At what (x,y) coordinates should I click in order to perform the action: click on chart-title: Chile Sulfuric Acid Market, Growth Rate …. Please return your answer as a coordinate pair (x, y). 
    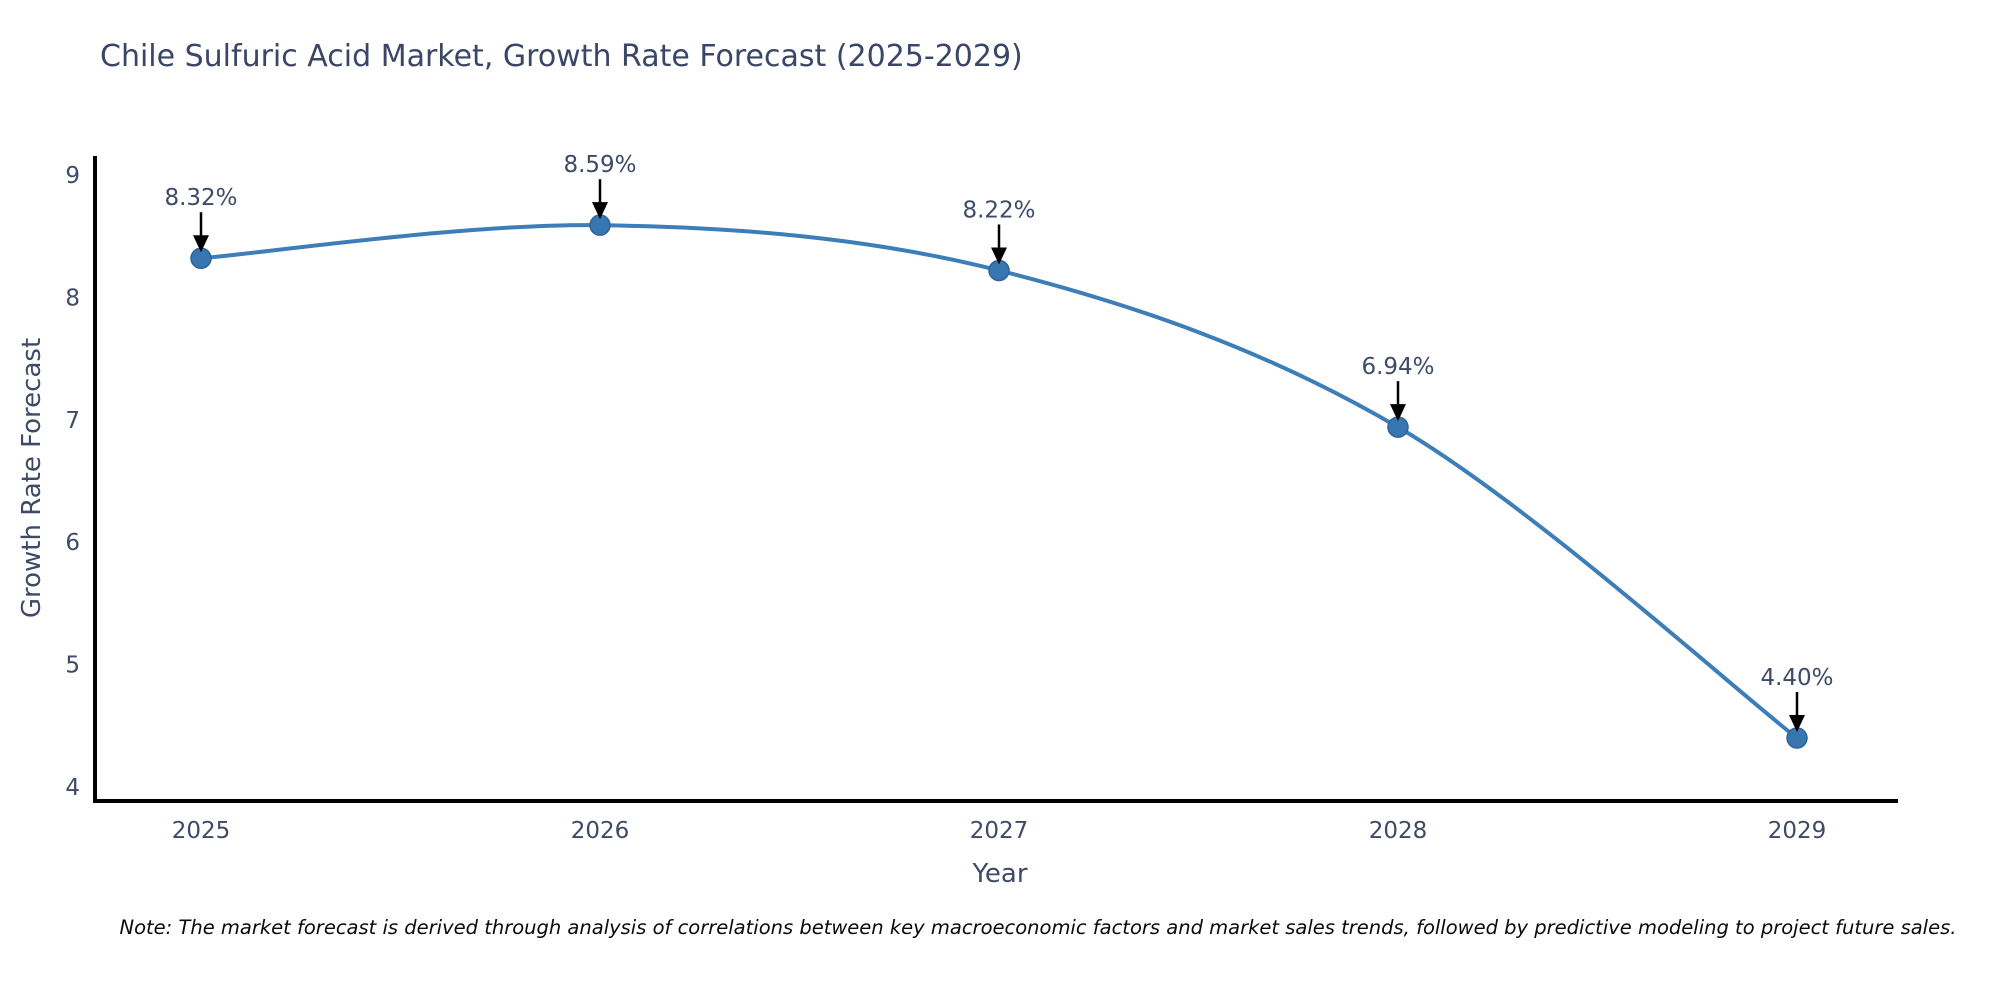
    Looking at the image, I should click on (561, 56).